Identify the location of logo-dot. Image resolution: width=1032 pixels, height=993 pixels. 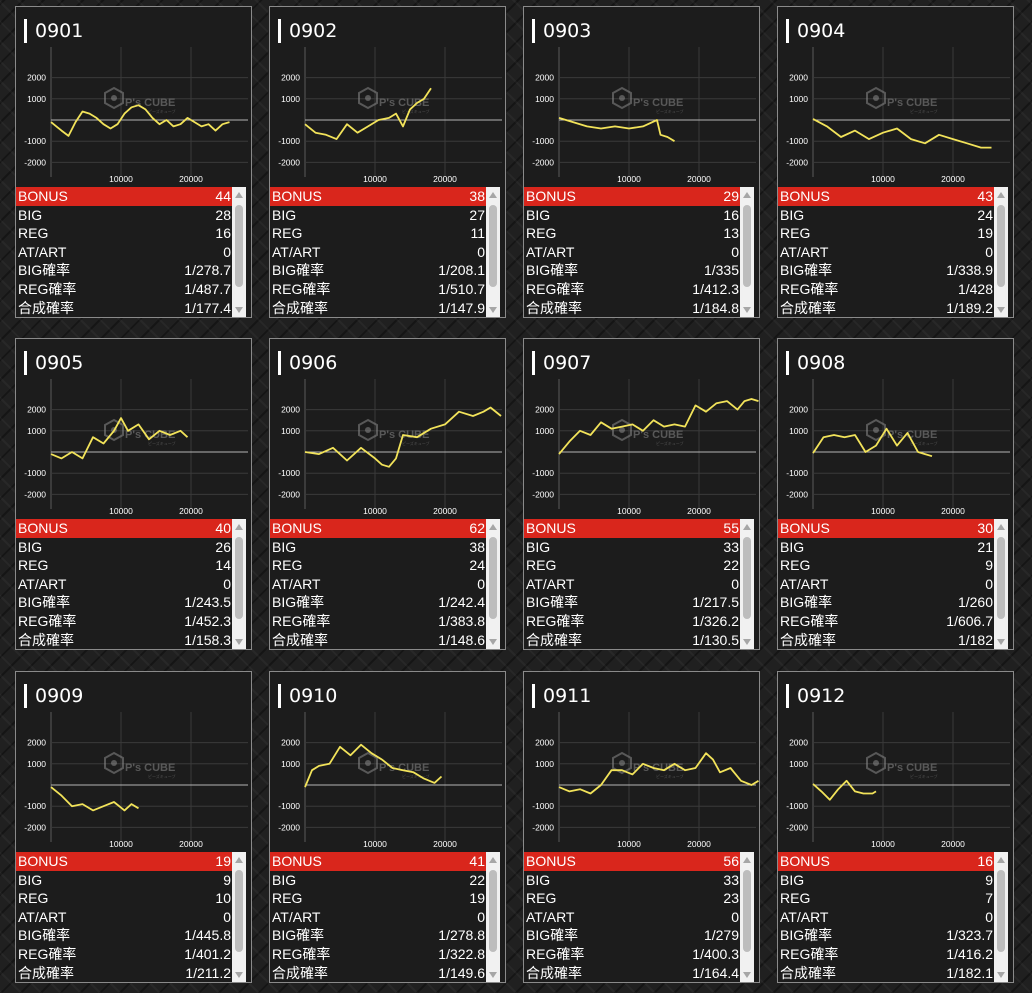
(622, 763).